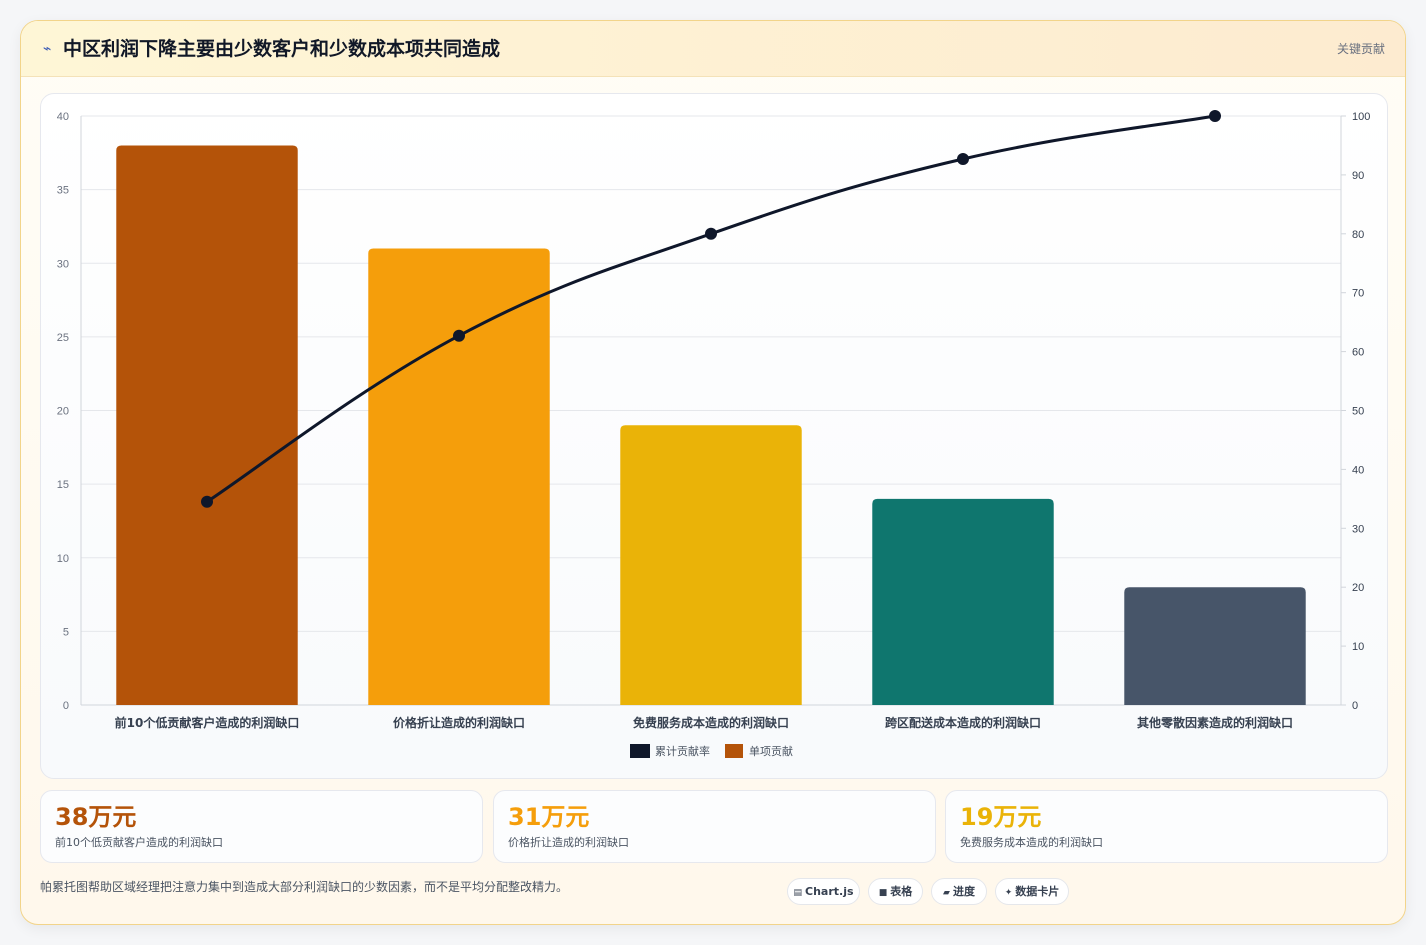  I want to click on y-right-tick-label: 10, so click(1358, 647).